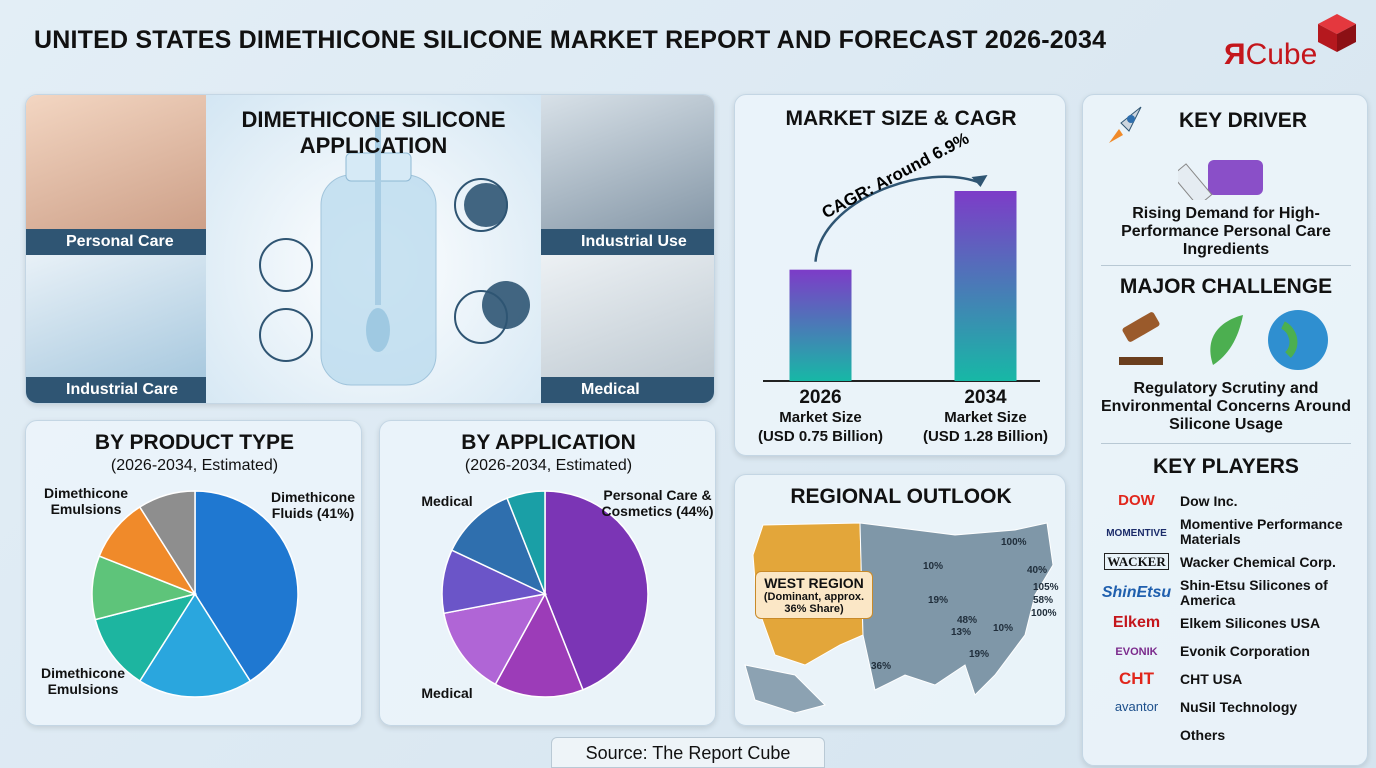 The image size is (1376, 768). I want to click on player-row: CHT CHT USA, so click(1228, 679).